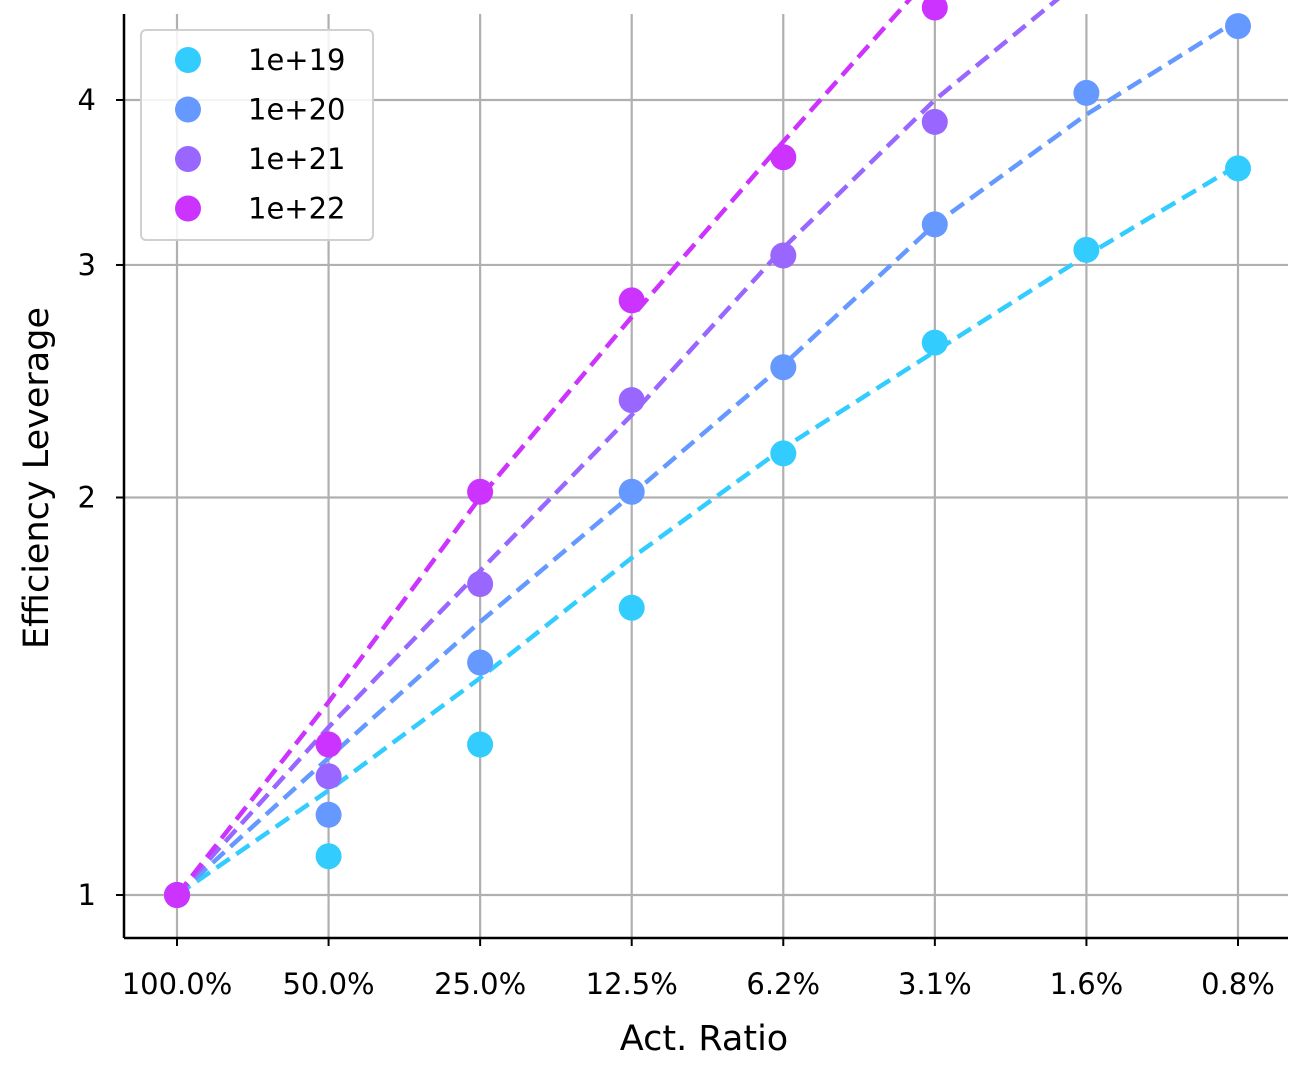 This screenshot has width=1301, height=1074. What do you see at coordinates (328, 984) in the screenshot?
I see `x-tick-label: 50.0%` at bounding box center [328, 984].